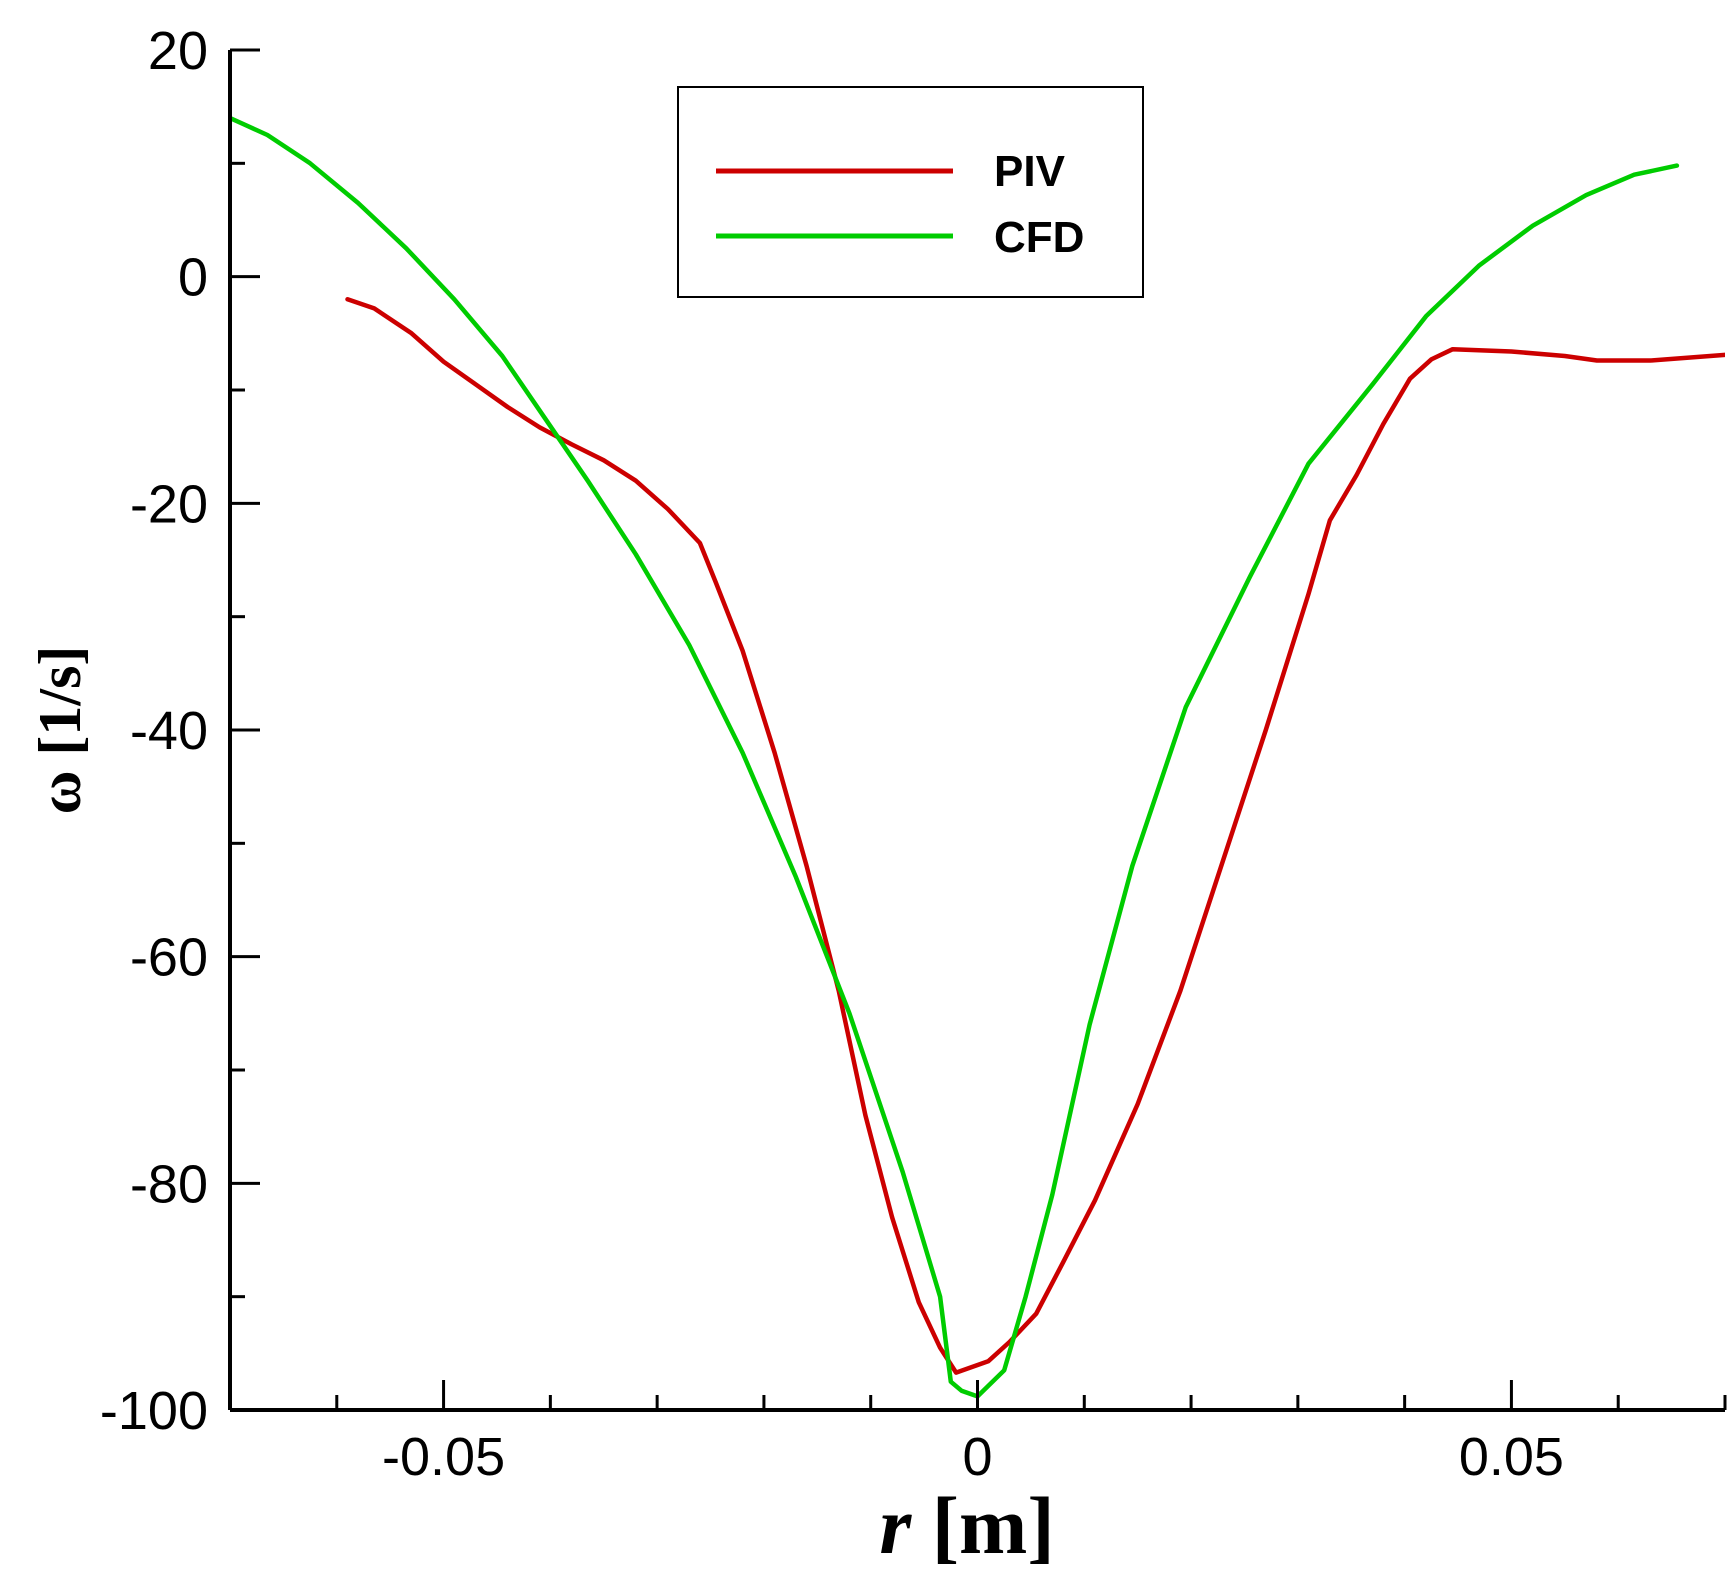 The image size is (1735, 1575). I want to click on y-tick-label: -100, so click(154, 1411).